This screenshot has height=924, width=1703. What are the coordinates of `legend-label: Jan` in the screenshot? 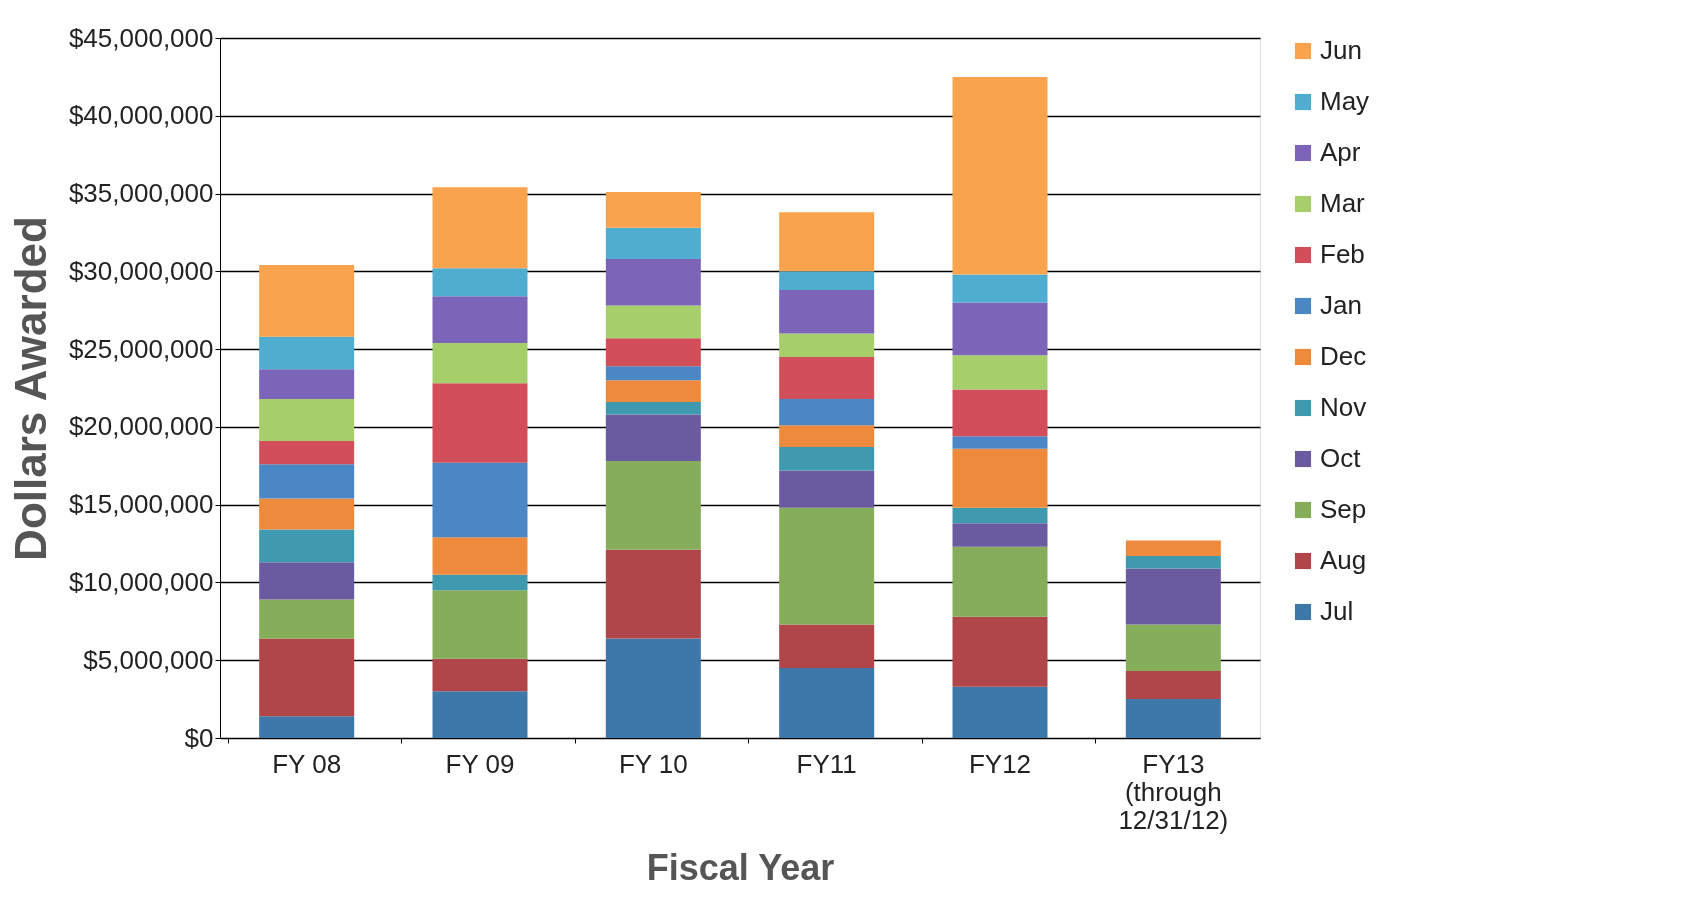 It's located at (1341, 305).